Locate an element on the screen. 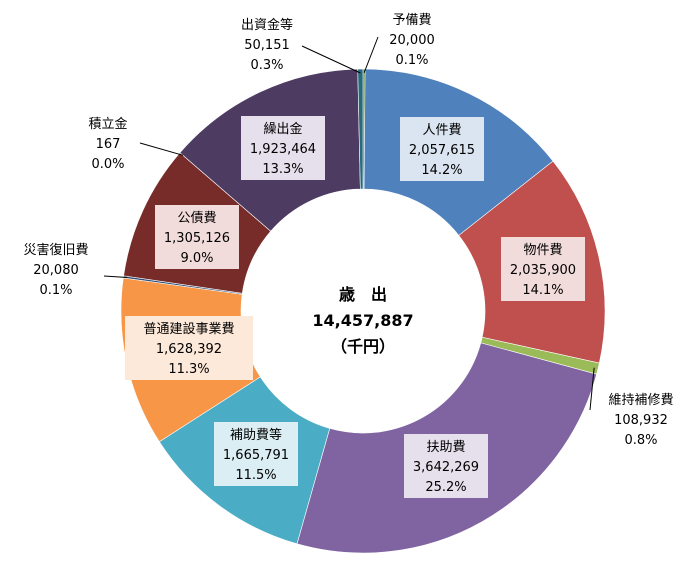 The image size is (691, 570). center-unit: （千円） is located at coordinates (363, 346).